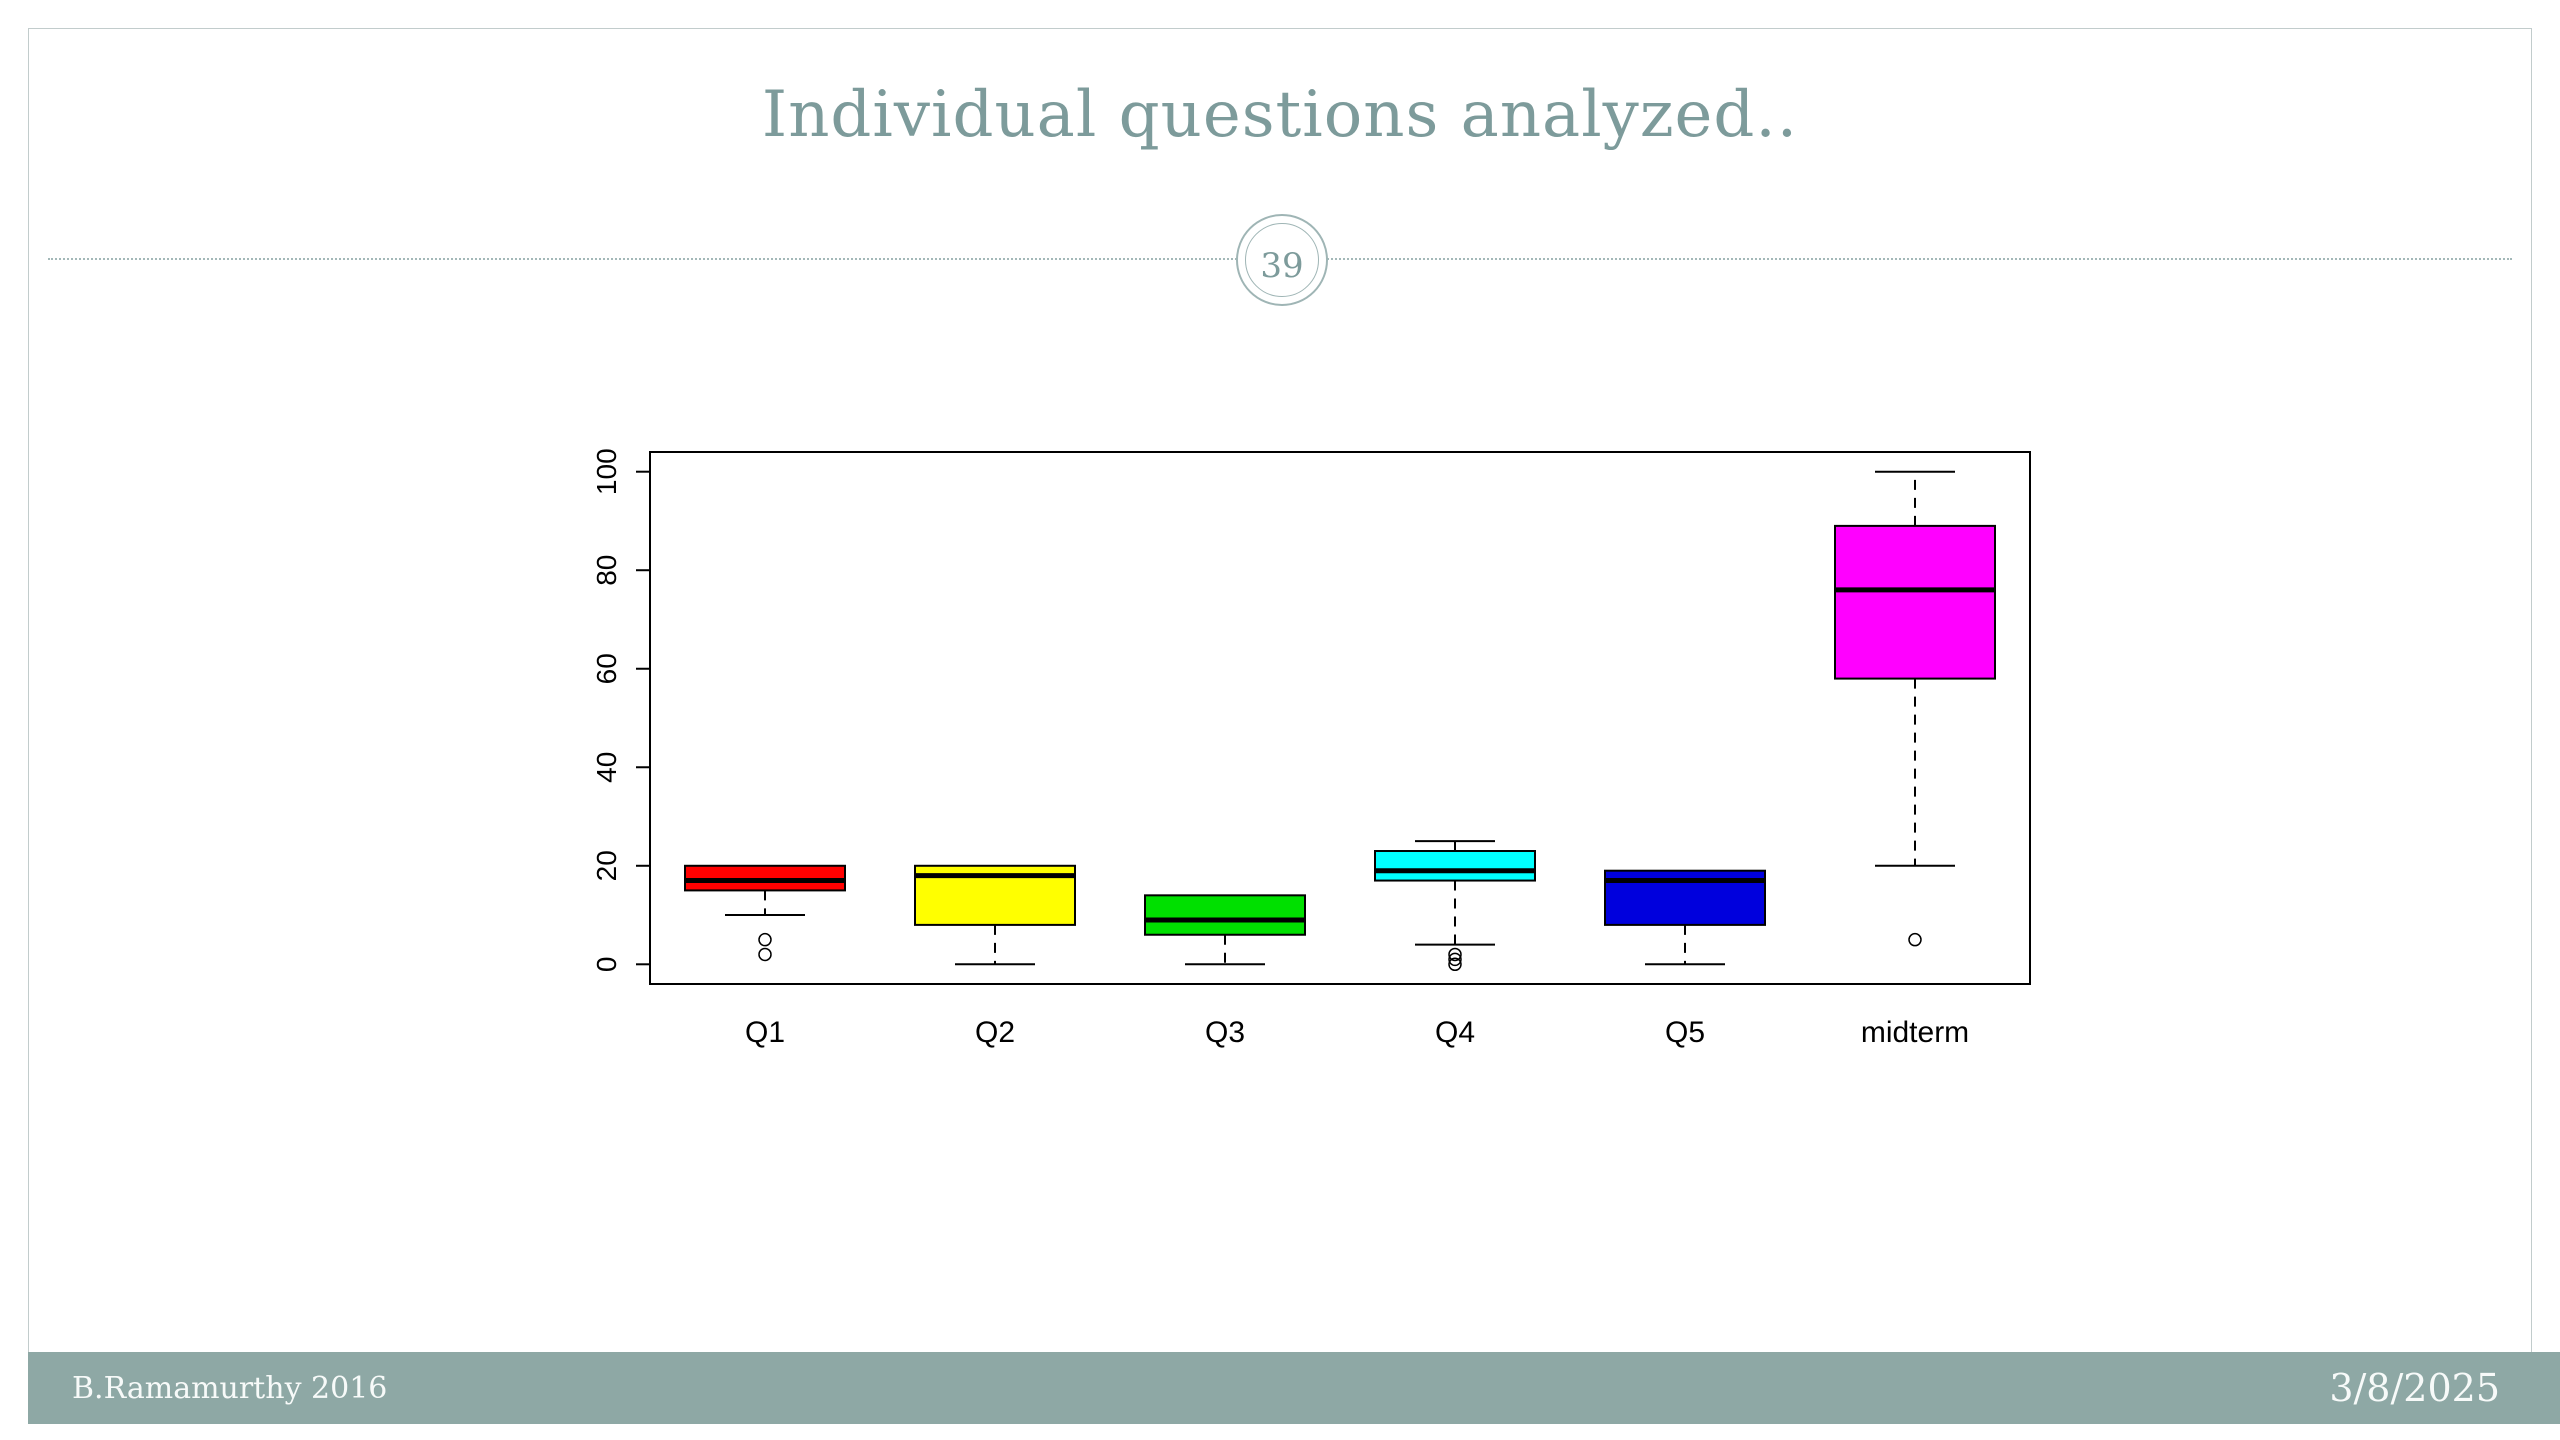  Describe the element at coordinates (606, 570) in the screenshot. I see `svg-text: 80` at that location.